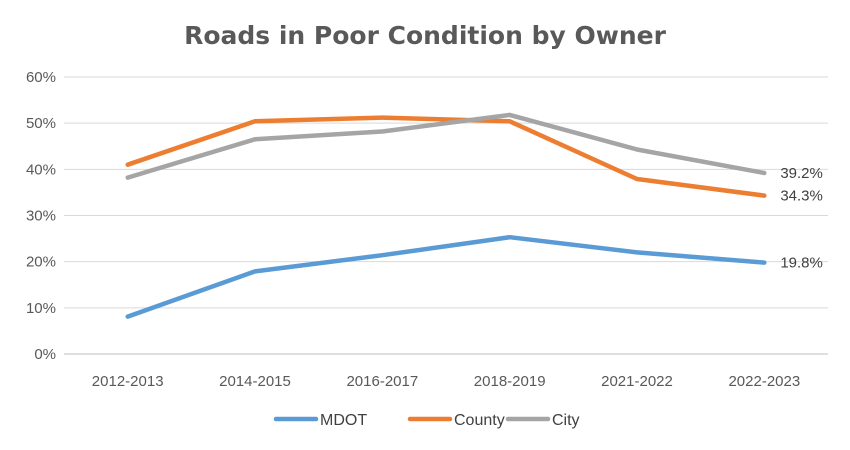  What do you see at coordinates (446, 276) in the screenshot?
I see `series-line-mdot` at bounding box center [446, 276].